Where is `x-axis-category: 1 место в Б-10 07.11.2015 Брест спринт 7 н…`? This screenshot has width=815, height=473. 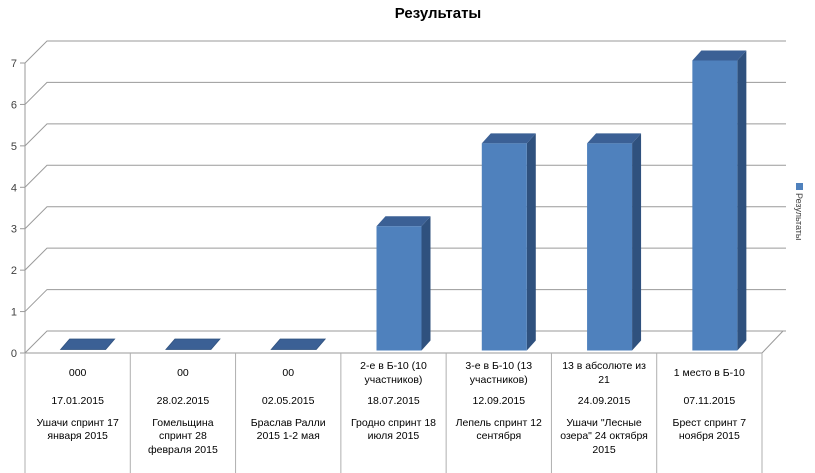 x-axis-category: 1 место в Б-10 07.11.2015 Брест спринт 7 н… is located at coordinates (709, 405).